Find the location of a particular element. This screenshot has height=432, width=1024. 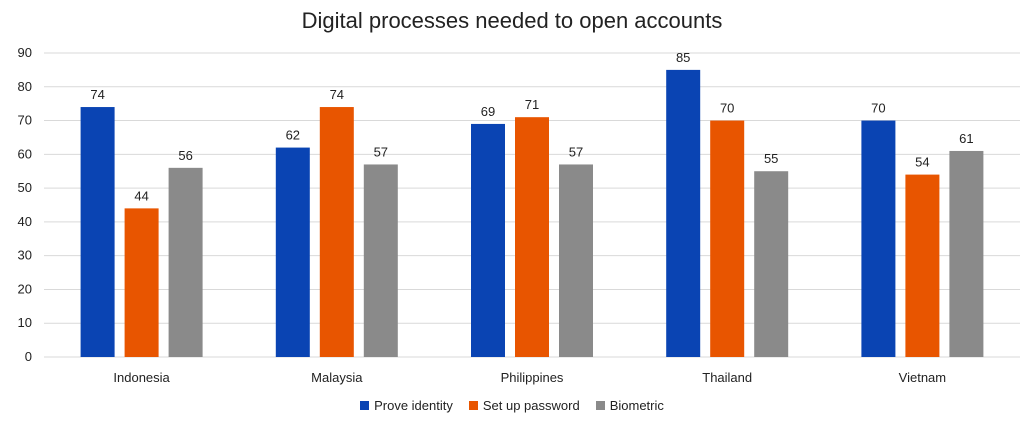

y-tick-label: 40 is located at coordinates (25, 221).